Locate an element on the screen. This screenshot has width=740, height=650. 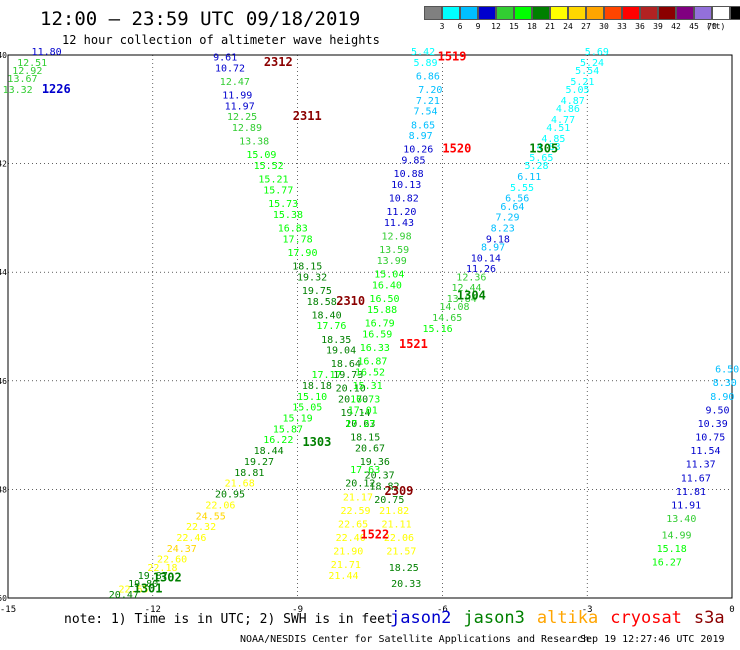
wave-height-label: 11.80 is located at coordinates (47, 52).